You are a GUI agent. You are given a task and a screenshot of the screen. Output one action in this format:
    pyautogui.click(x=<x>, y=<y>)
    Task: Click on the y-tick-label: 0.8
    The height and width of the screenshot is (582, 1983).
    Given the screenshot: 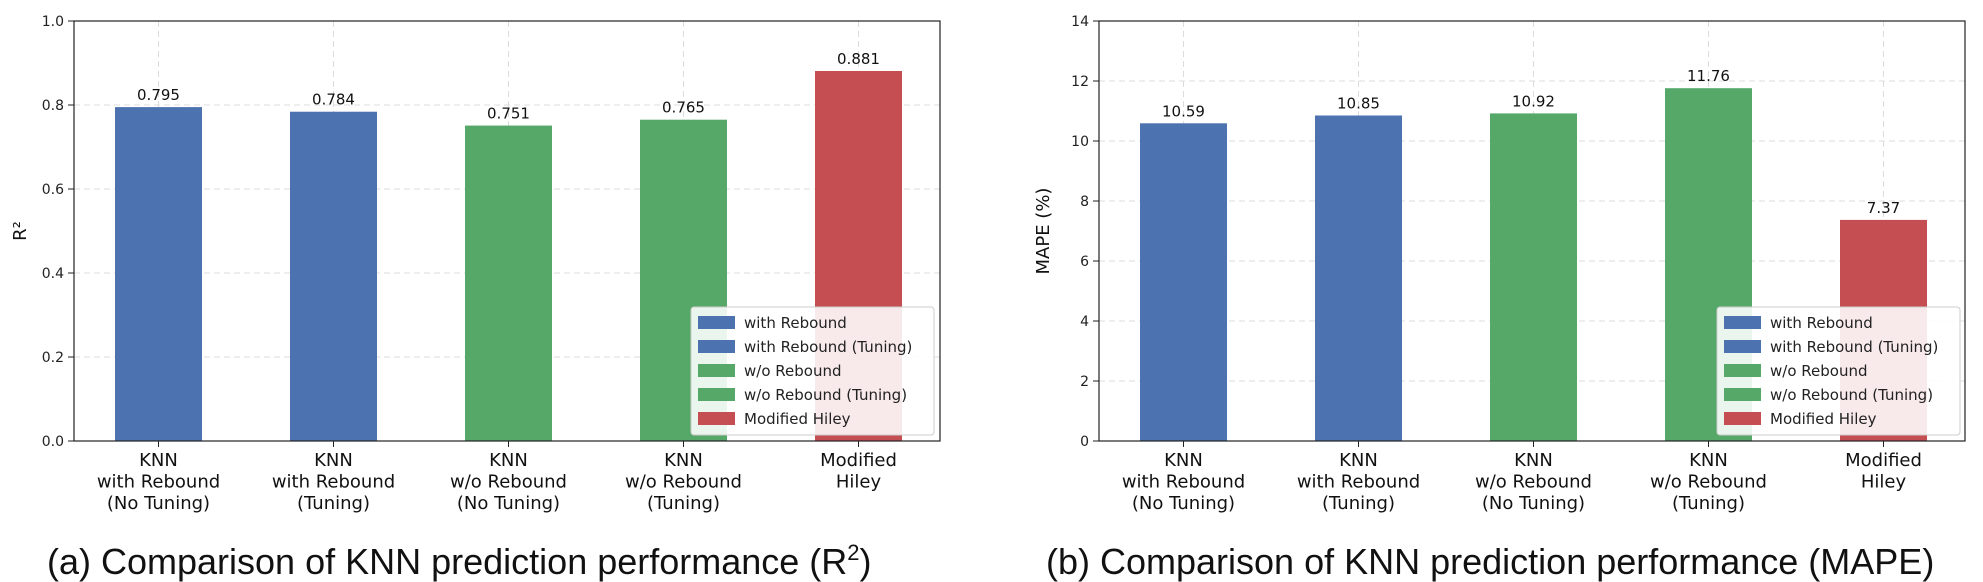 What is the action you would take?
    pyautogui.click(x=53, y=106)
    